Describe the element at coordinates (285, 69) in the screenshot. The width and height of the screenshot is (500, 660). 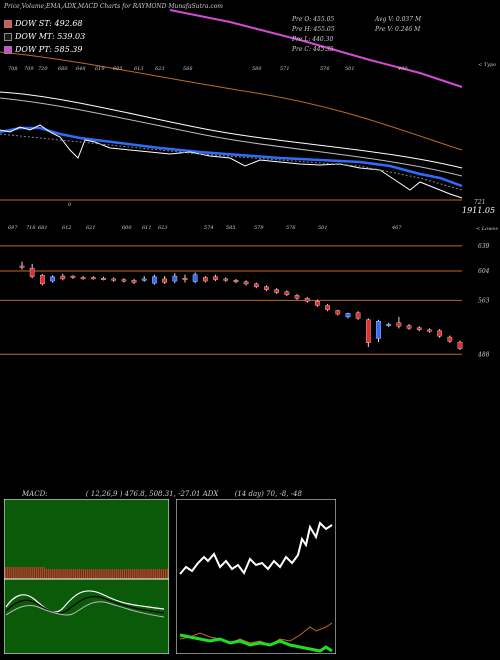
I see `top-tick-label: 571` at that location.